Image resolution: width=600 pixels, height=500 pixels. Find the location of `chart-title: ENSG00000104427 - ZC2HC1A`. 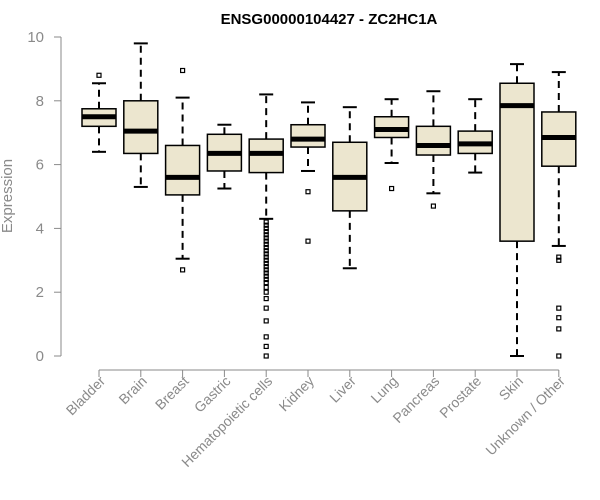

chart-title: ENSG00000104427 - ZC2HC1A is located at coordinates (329, 19).